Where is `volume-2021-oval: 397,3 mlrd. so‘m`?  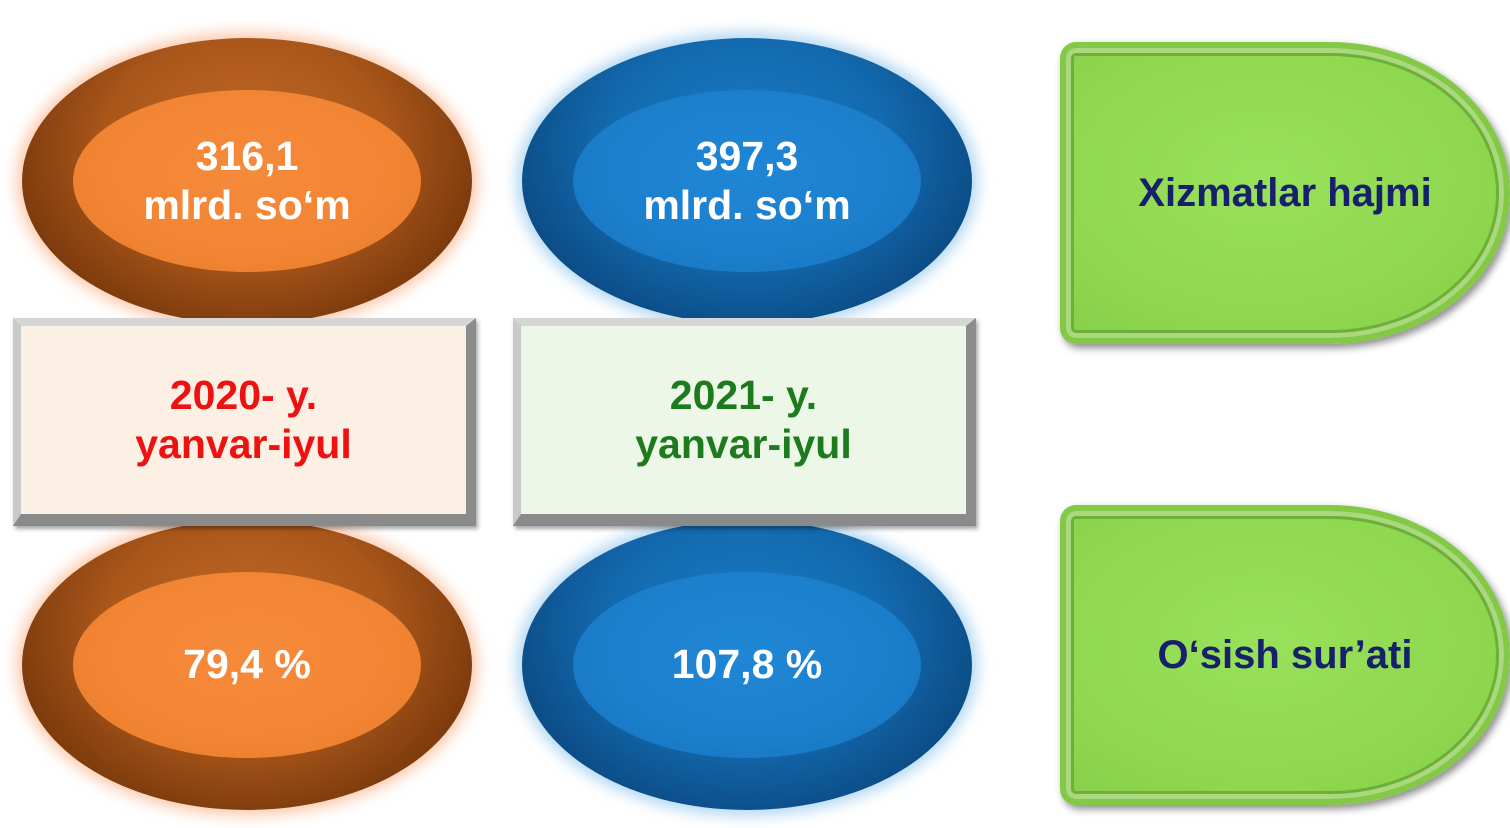 volume-2021-oval: 397,3 mlrd. so‘m is located at coordinates (747, 181).